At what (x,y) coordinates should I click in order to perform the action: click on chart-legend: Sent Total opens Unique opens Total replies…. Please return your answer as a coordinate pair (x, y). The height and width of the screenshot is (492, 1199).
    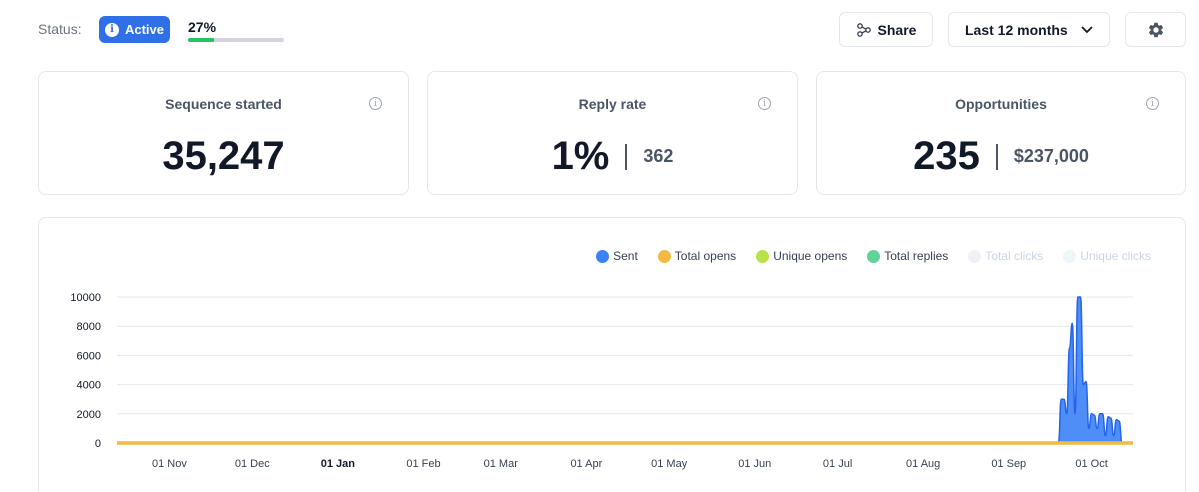
    Looking at the image, I should click on (873, 256).